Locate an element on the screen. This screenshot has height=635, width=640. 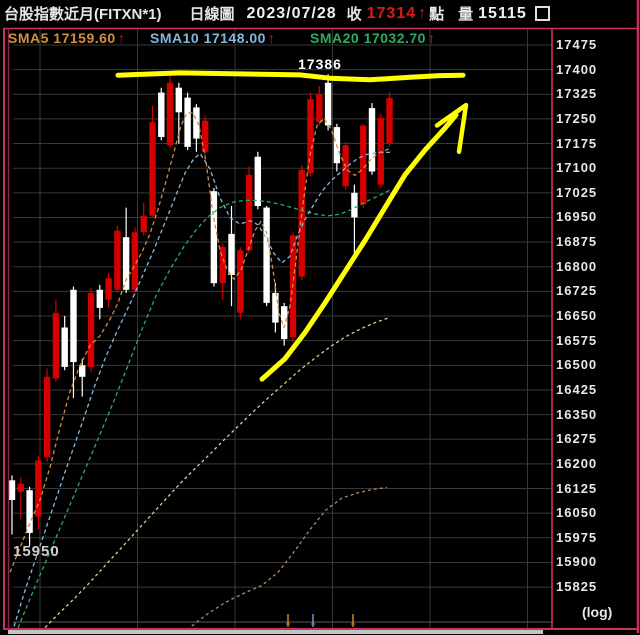
instrument-title: 台股指數近月(FITXN*1) is located at coordinates (83, 14).